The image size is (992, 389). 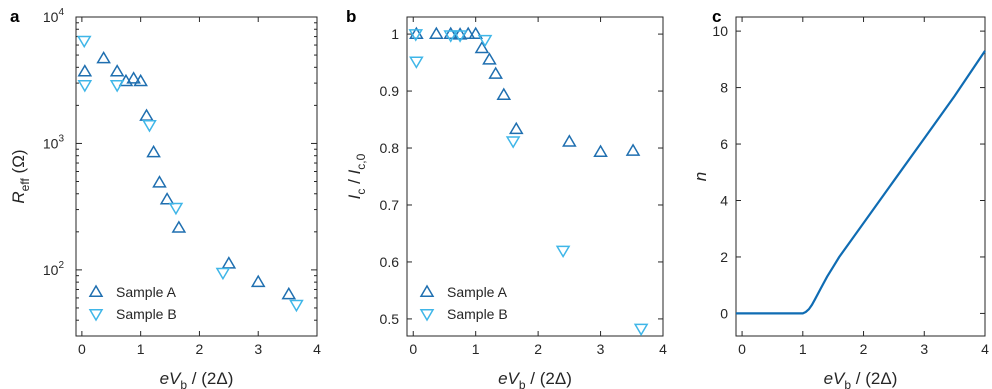 I want to click on y-tick-label: 10⁴, so click(x=54, y=16).